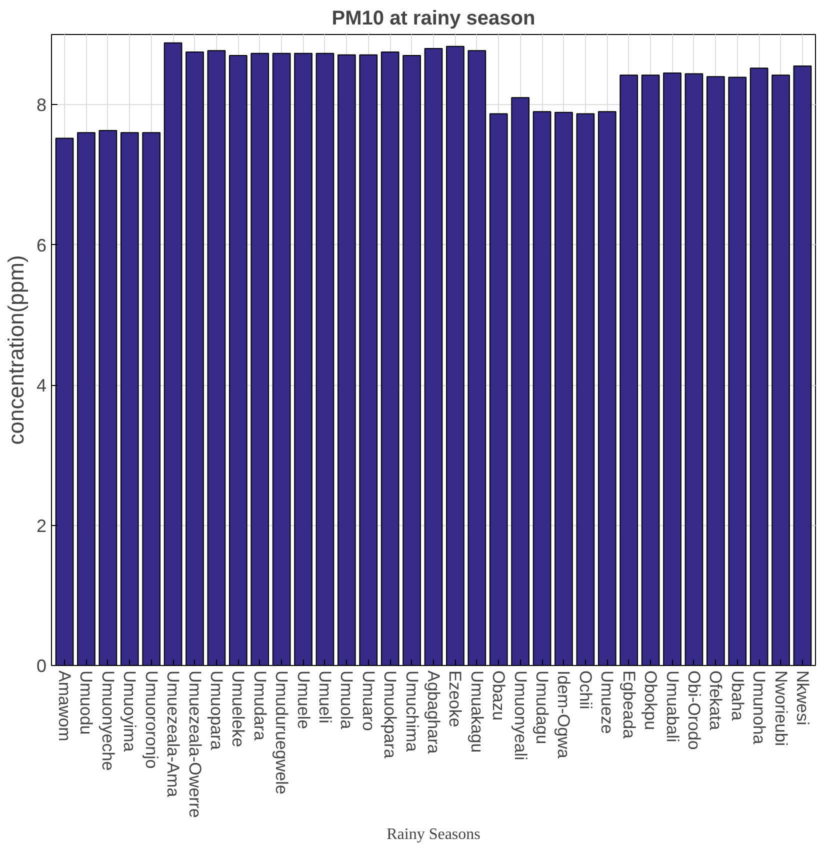 This screenshot has height=854, width=832. Describe the element at coordinates (564, 714) in the screenshot. I see `x-tick-label: Idem-Ogwa` at that location.